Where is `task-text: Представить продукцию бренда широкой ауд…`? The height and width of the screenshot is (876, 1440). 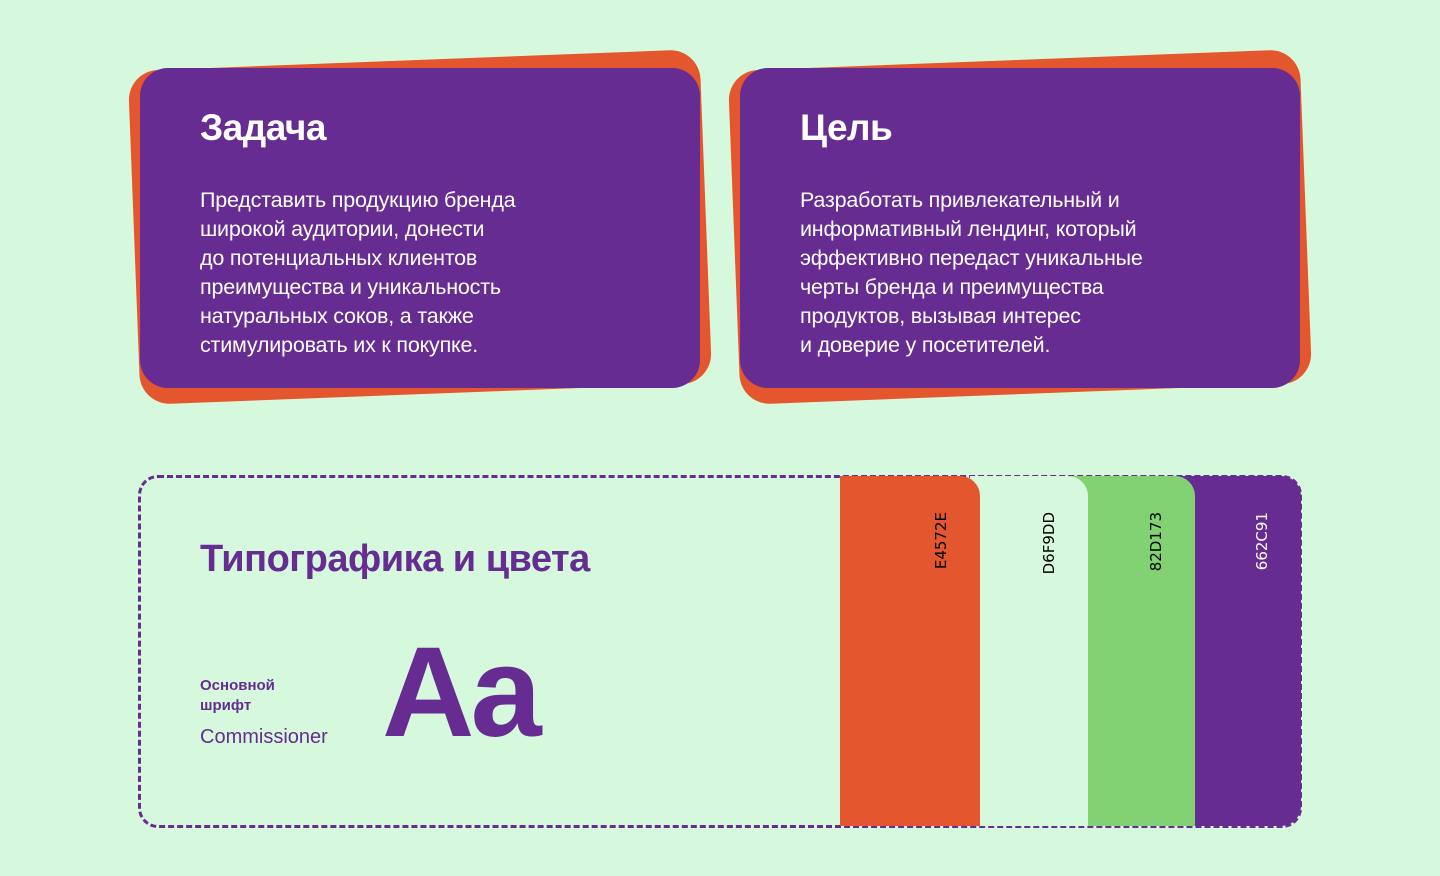 task-text: Представить продукцию бренда широкой ауд… is located at coordinates (358, 272).